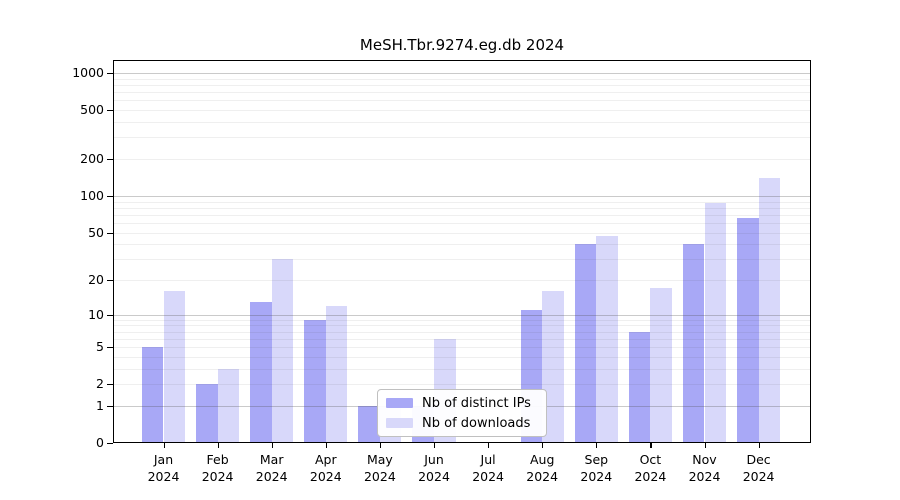  What do you see at coordinates (661, 365) in the screenshot?
I see `bar-downloads-oct` at bounding box center [661, 365].